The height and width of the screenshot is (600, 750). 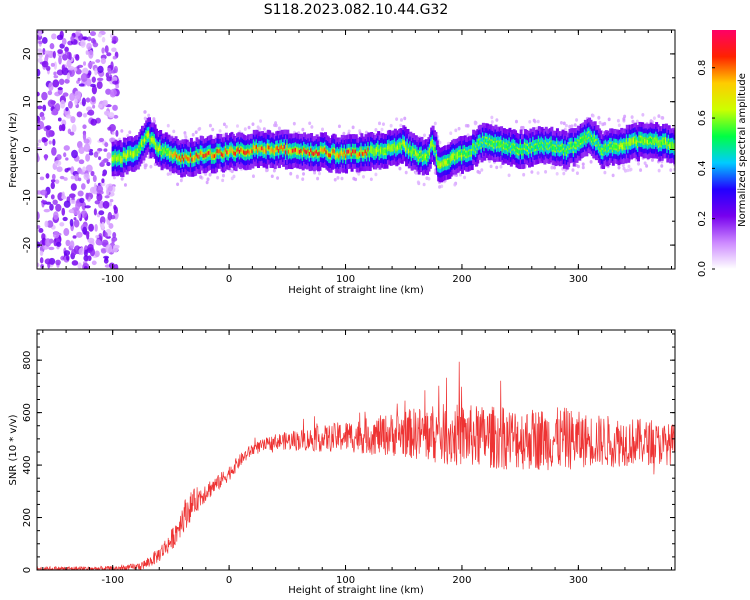 I want to click on spectrogram-ytick-label: 0, so click(x=27, y=149).